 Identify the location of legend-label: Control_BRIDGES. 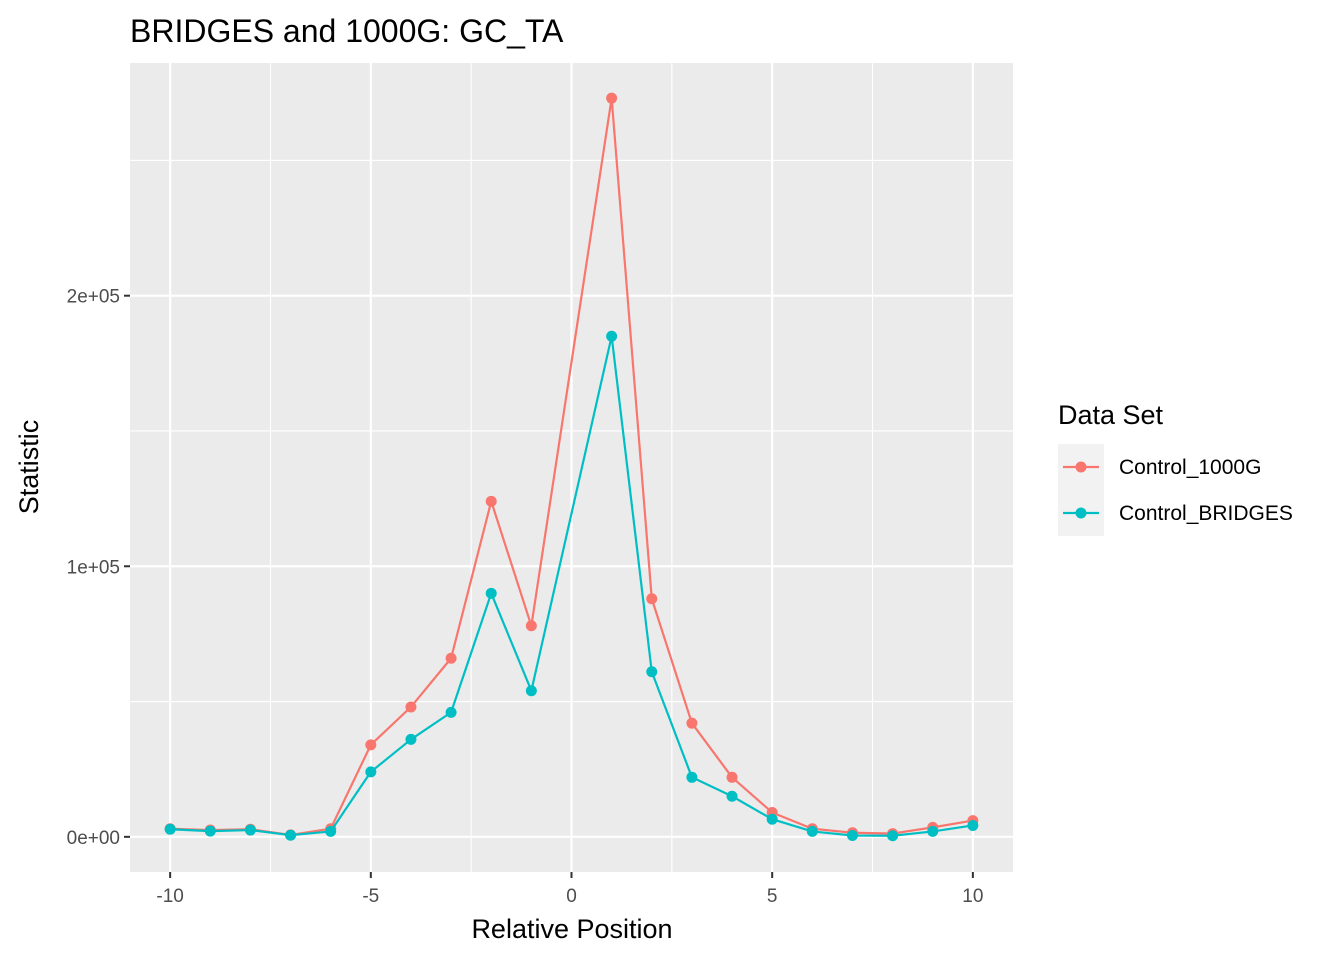
(1206, 513).